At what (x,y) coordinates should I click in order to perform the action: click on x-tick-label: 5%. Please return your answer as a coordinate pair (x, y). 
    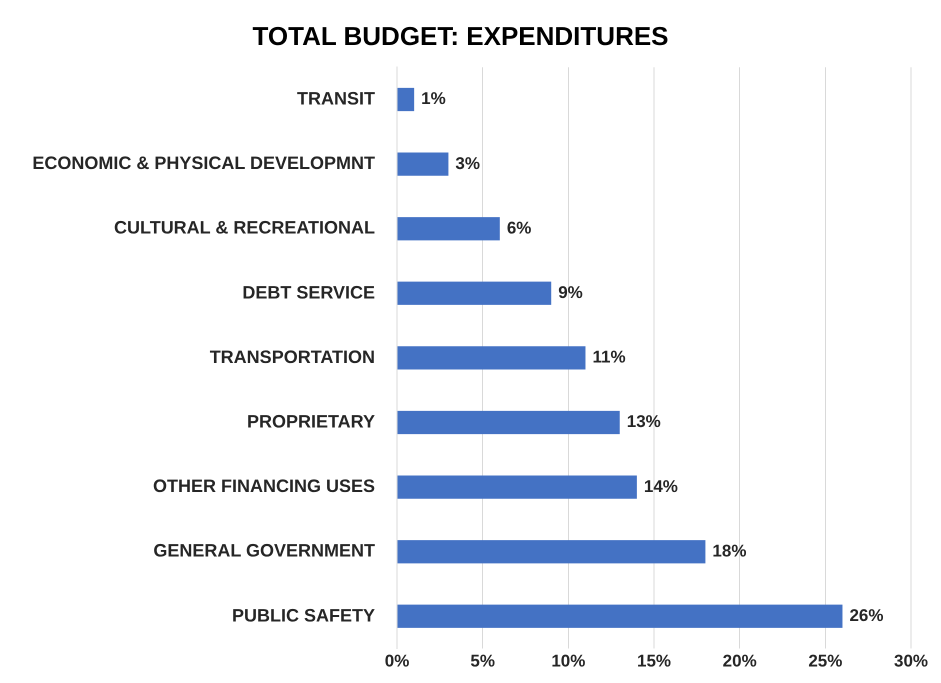
    Looking at the image, I should click on (482, 660).